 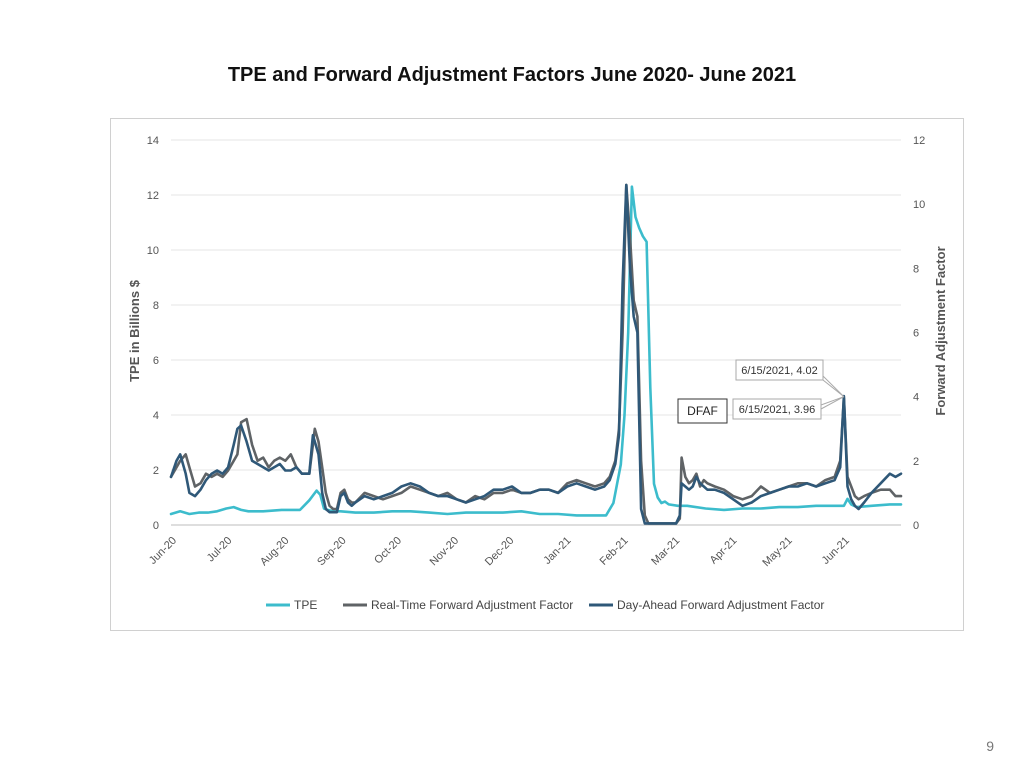 I want to click on annotation-label-da: 6/15/2021, 4.02, so click(x=779, y=371).